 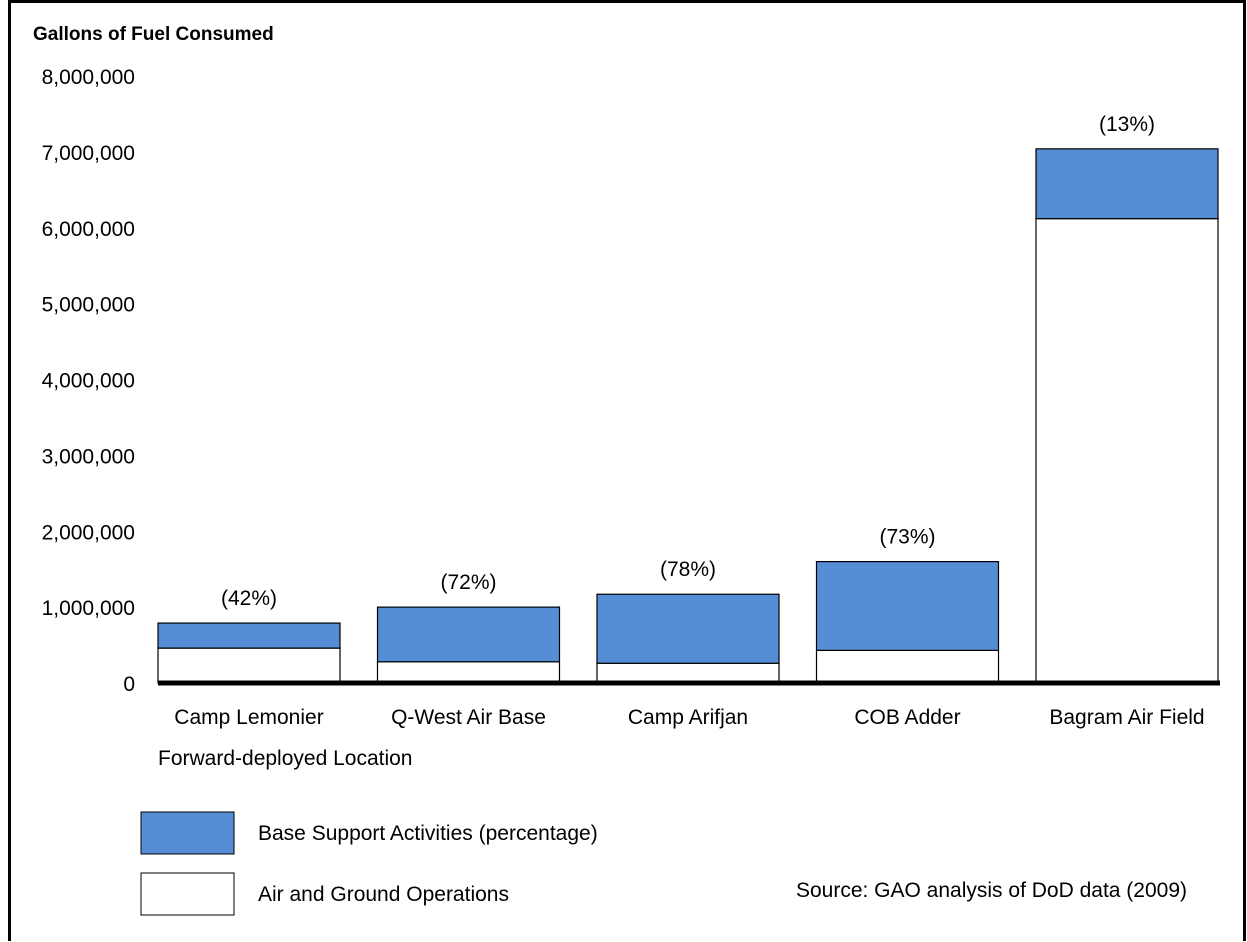 I want to click on y-tick-label: 3,000,000, so click(x=88, y=456).